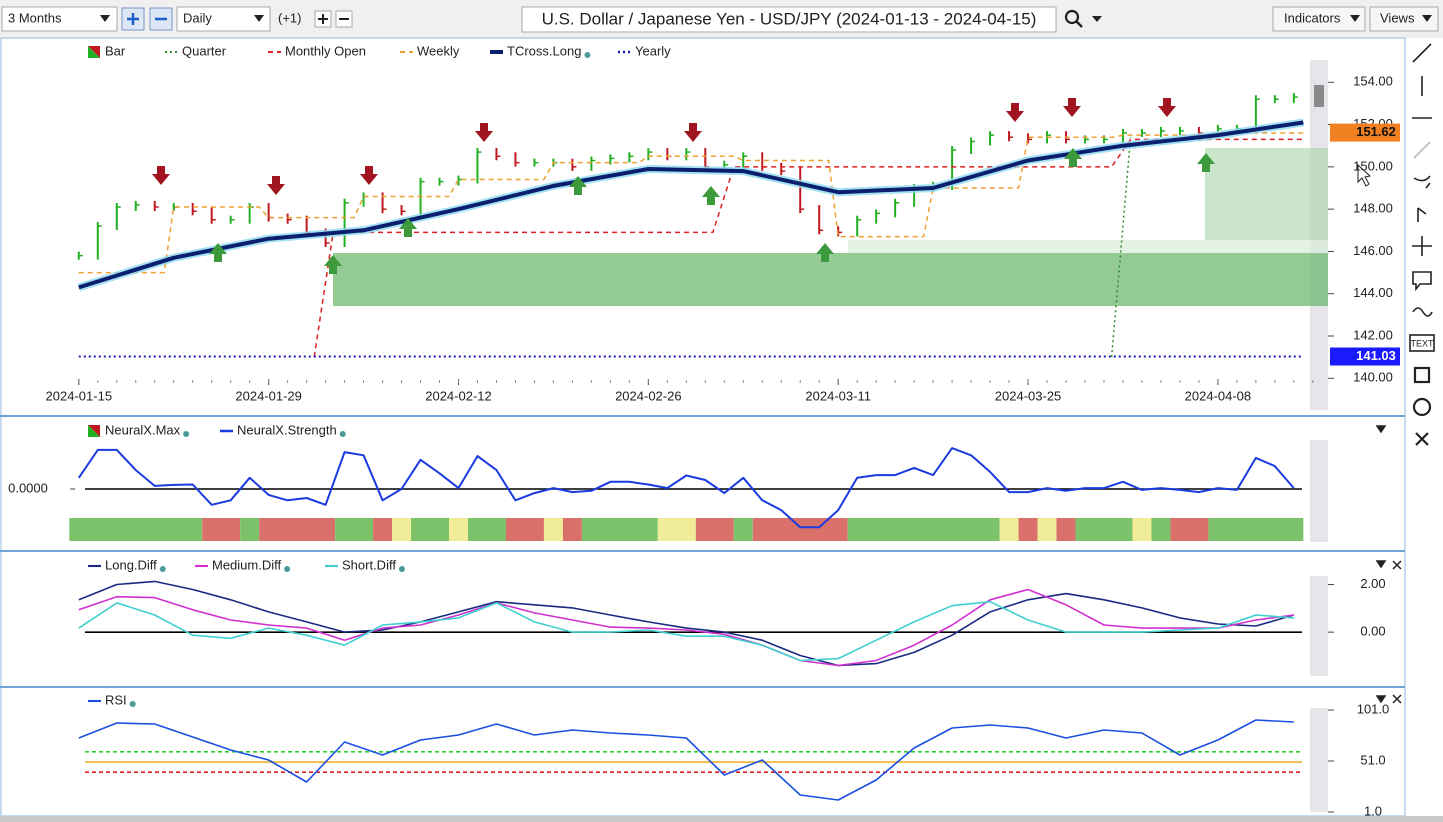 Image resolution: width=1443 pixels, height=822 pixels. I want to click on text-tool-label: TEXT, so click(1422, 343).